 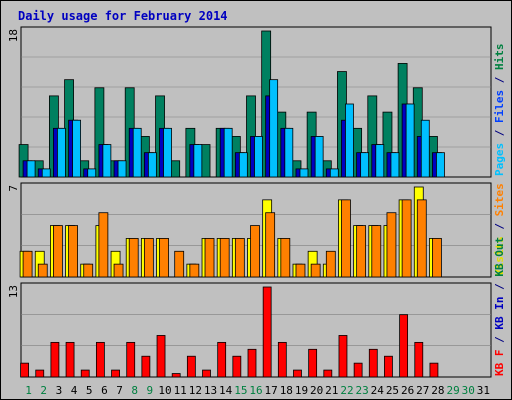 What do you see at coordinates (210, 390) in the screenshot?
I see `day-label-13: 13` at bounding box center [210, 390].